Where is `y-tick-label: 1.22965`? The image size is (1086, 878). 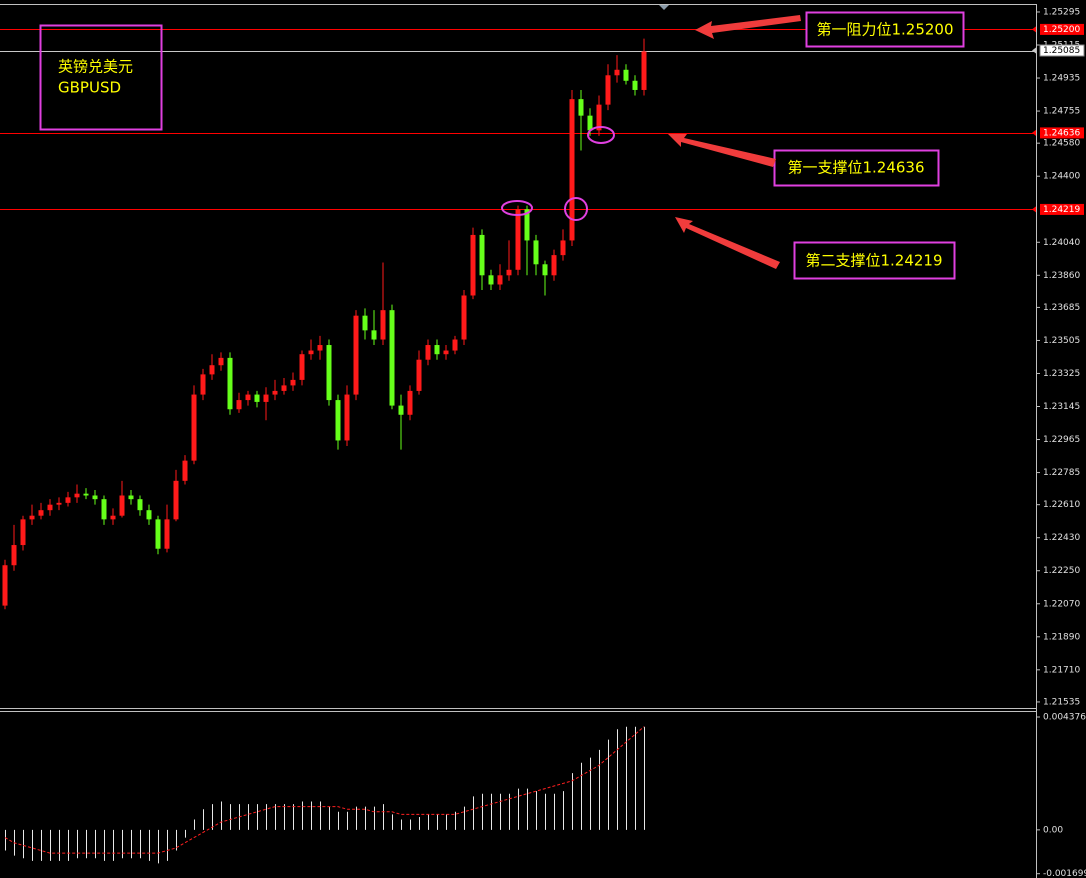
y-tick-label: 1.22965 is located at coordinates (1061, 440).